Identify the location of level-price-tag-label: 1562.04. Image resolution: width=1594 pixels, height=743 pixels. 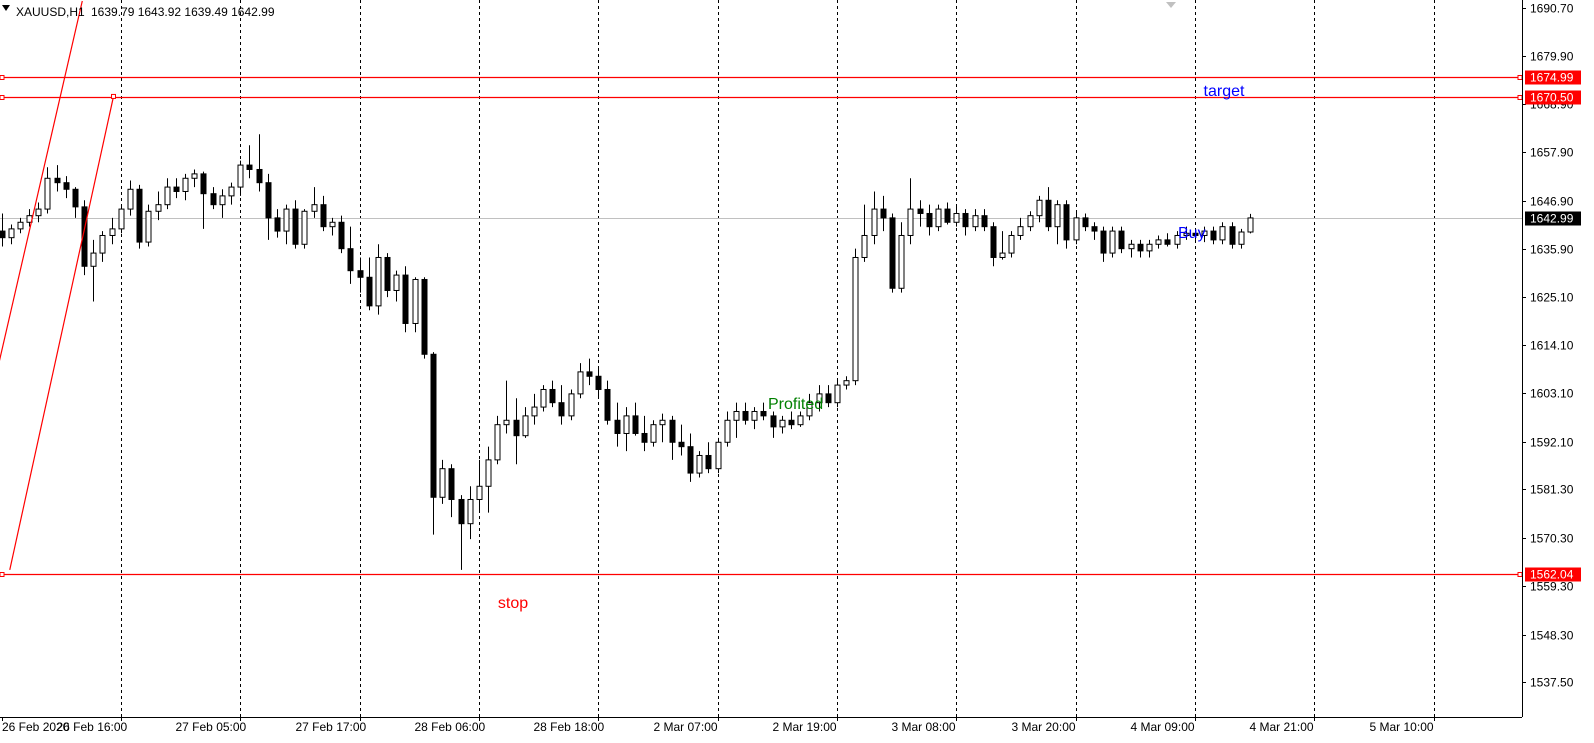
(1552, 575).